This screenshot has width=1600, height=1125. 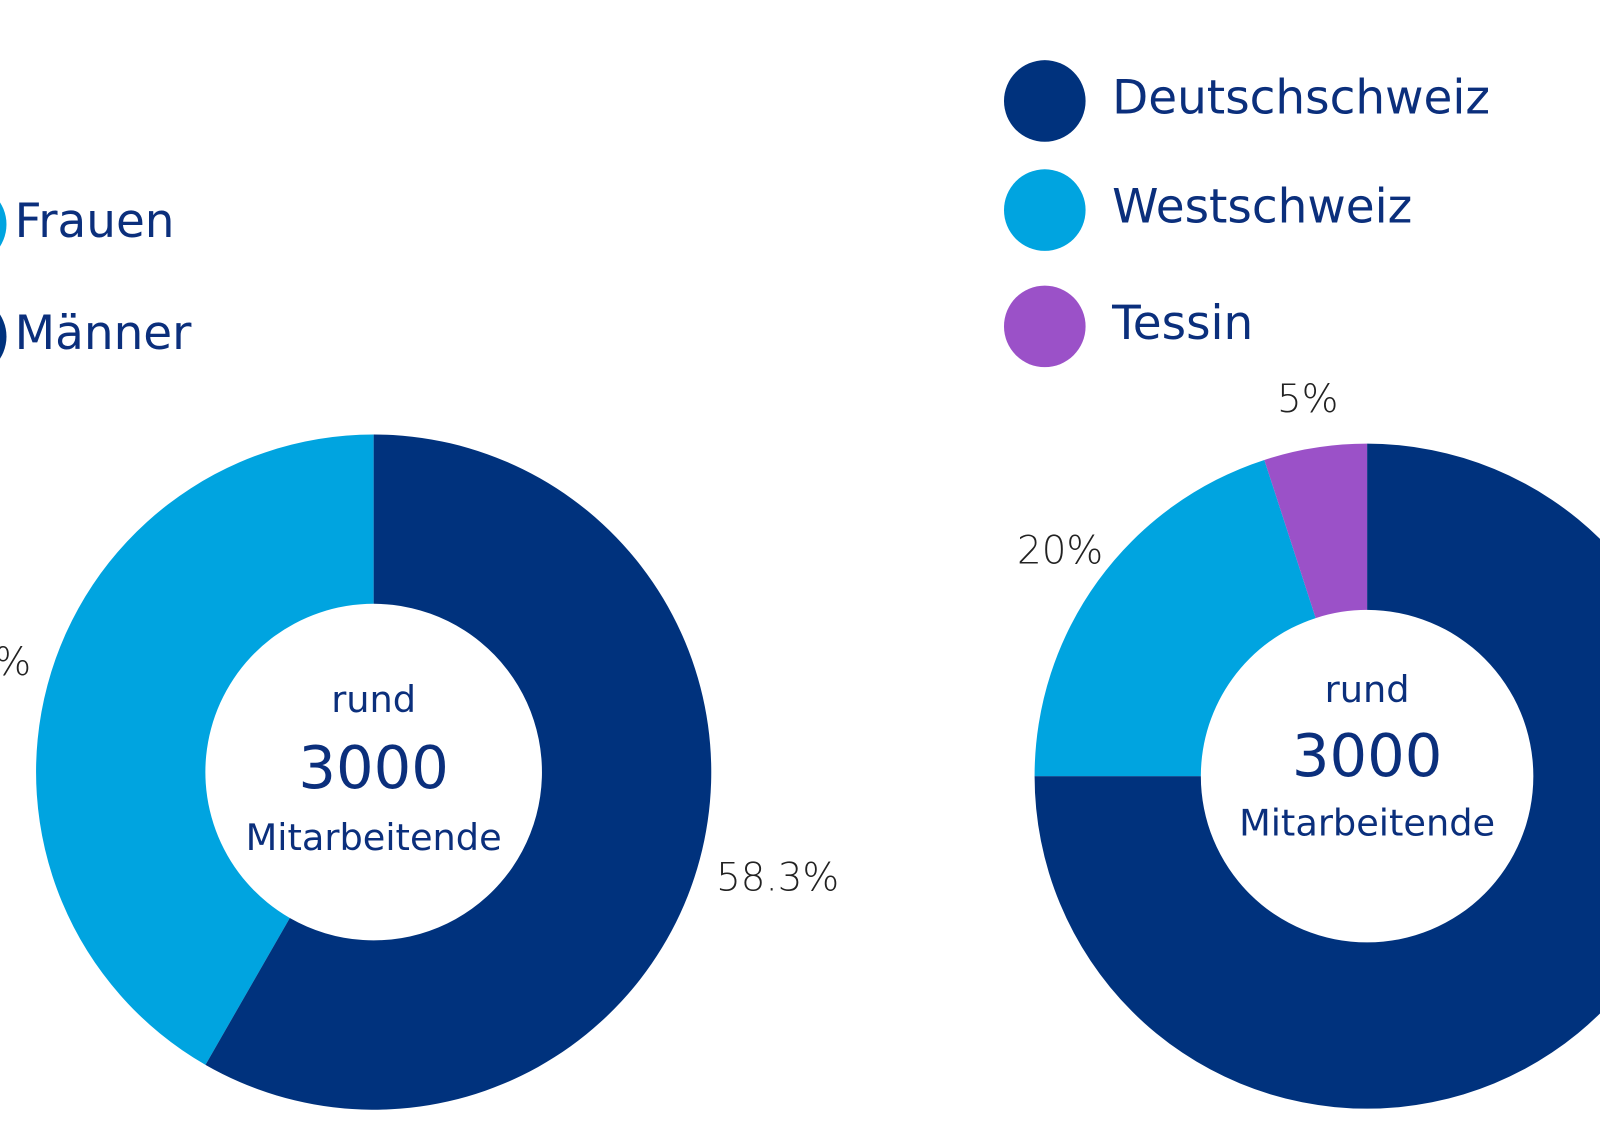 What do you see at coordinates (1060, 551) in the screenshot?
I see `value-label: 20%` at bounding box center [1060, 551].